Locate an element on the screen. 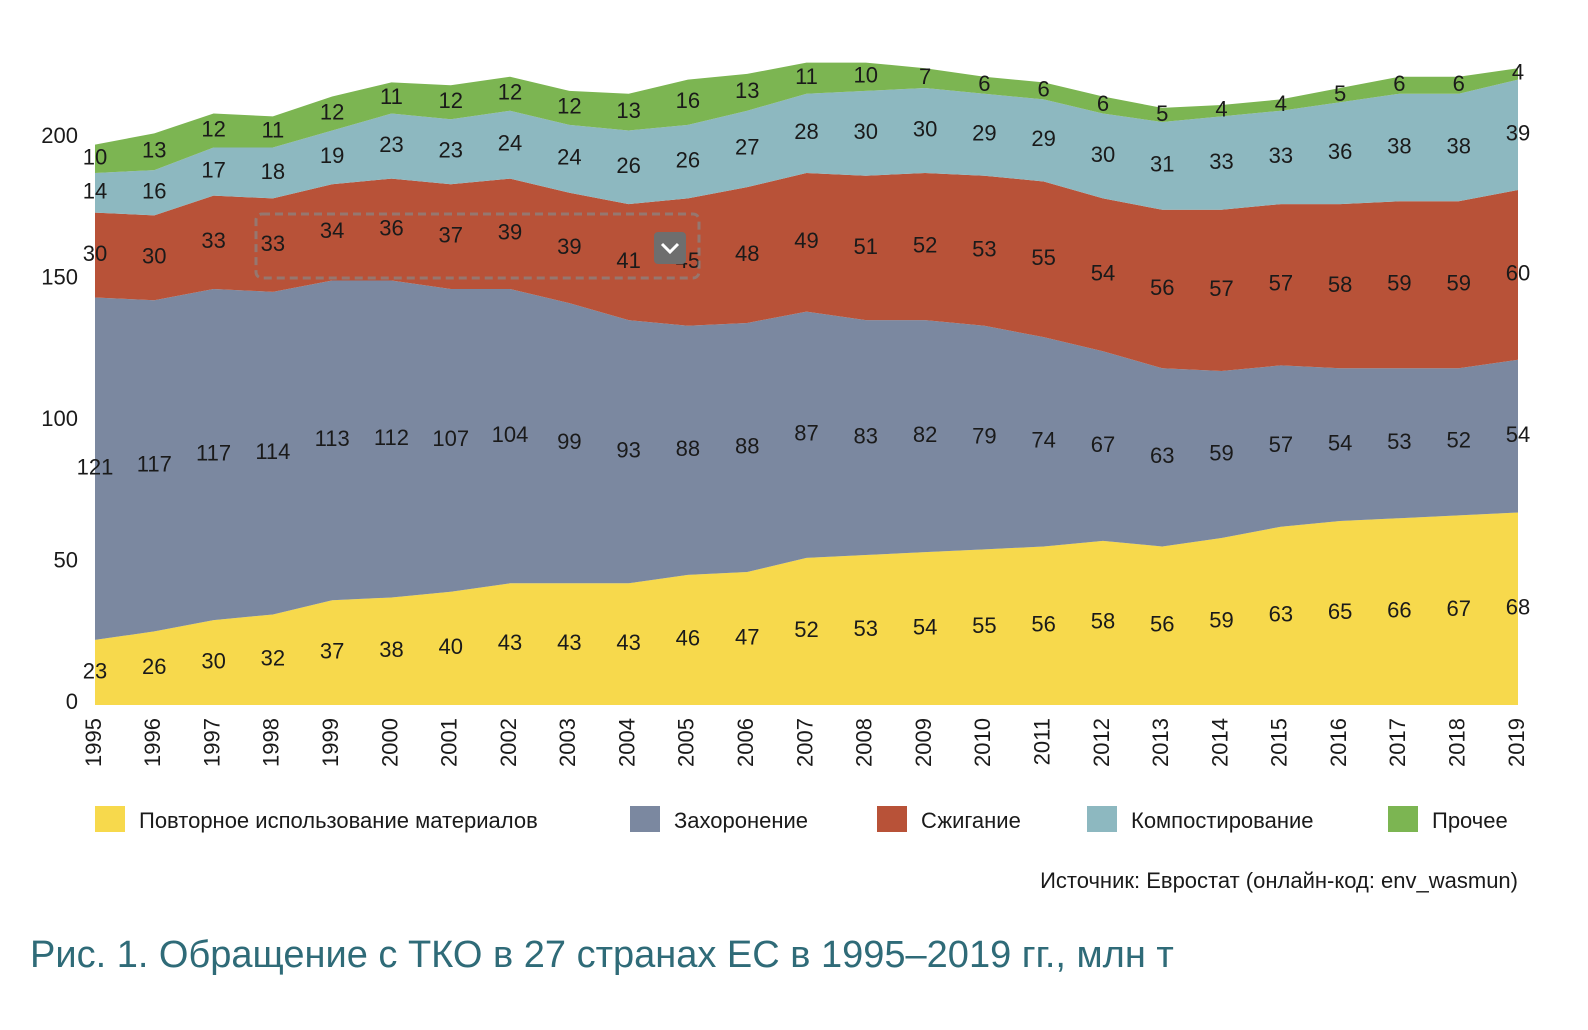 The width and height of the screenshot is (1588, 1030). dropdown-icon is located at coordinates (670, 248).